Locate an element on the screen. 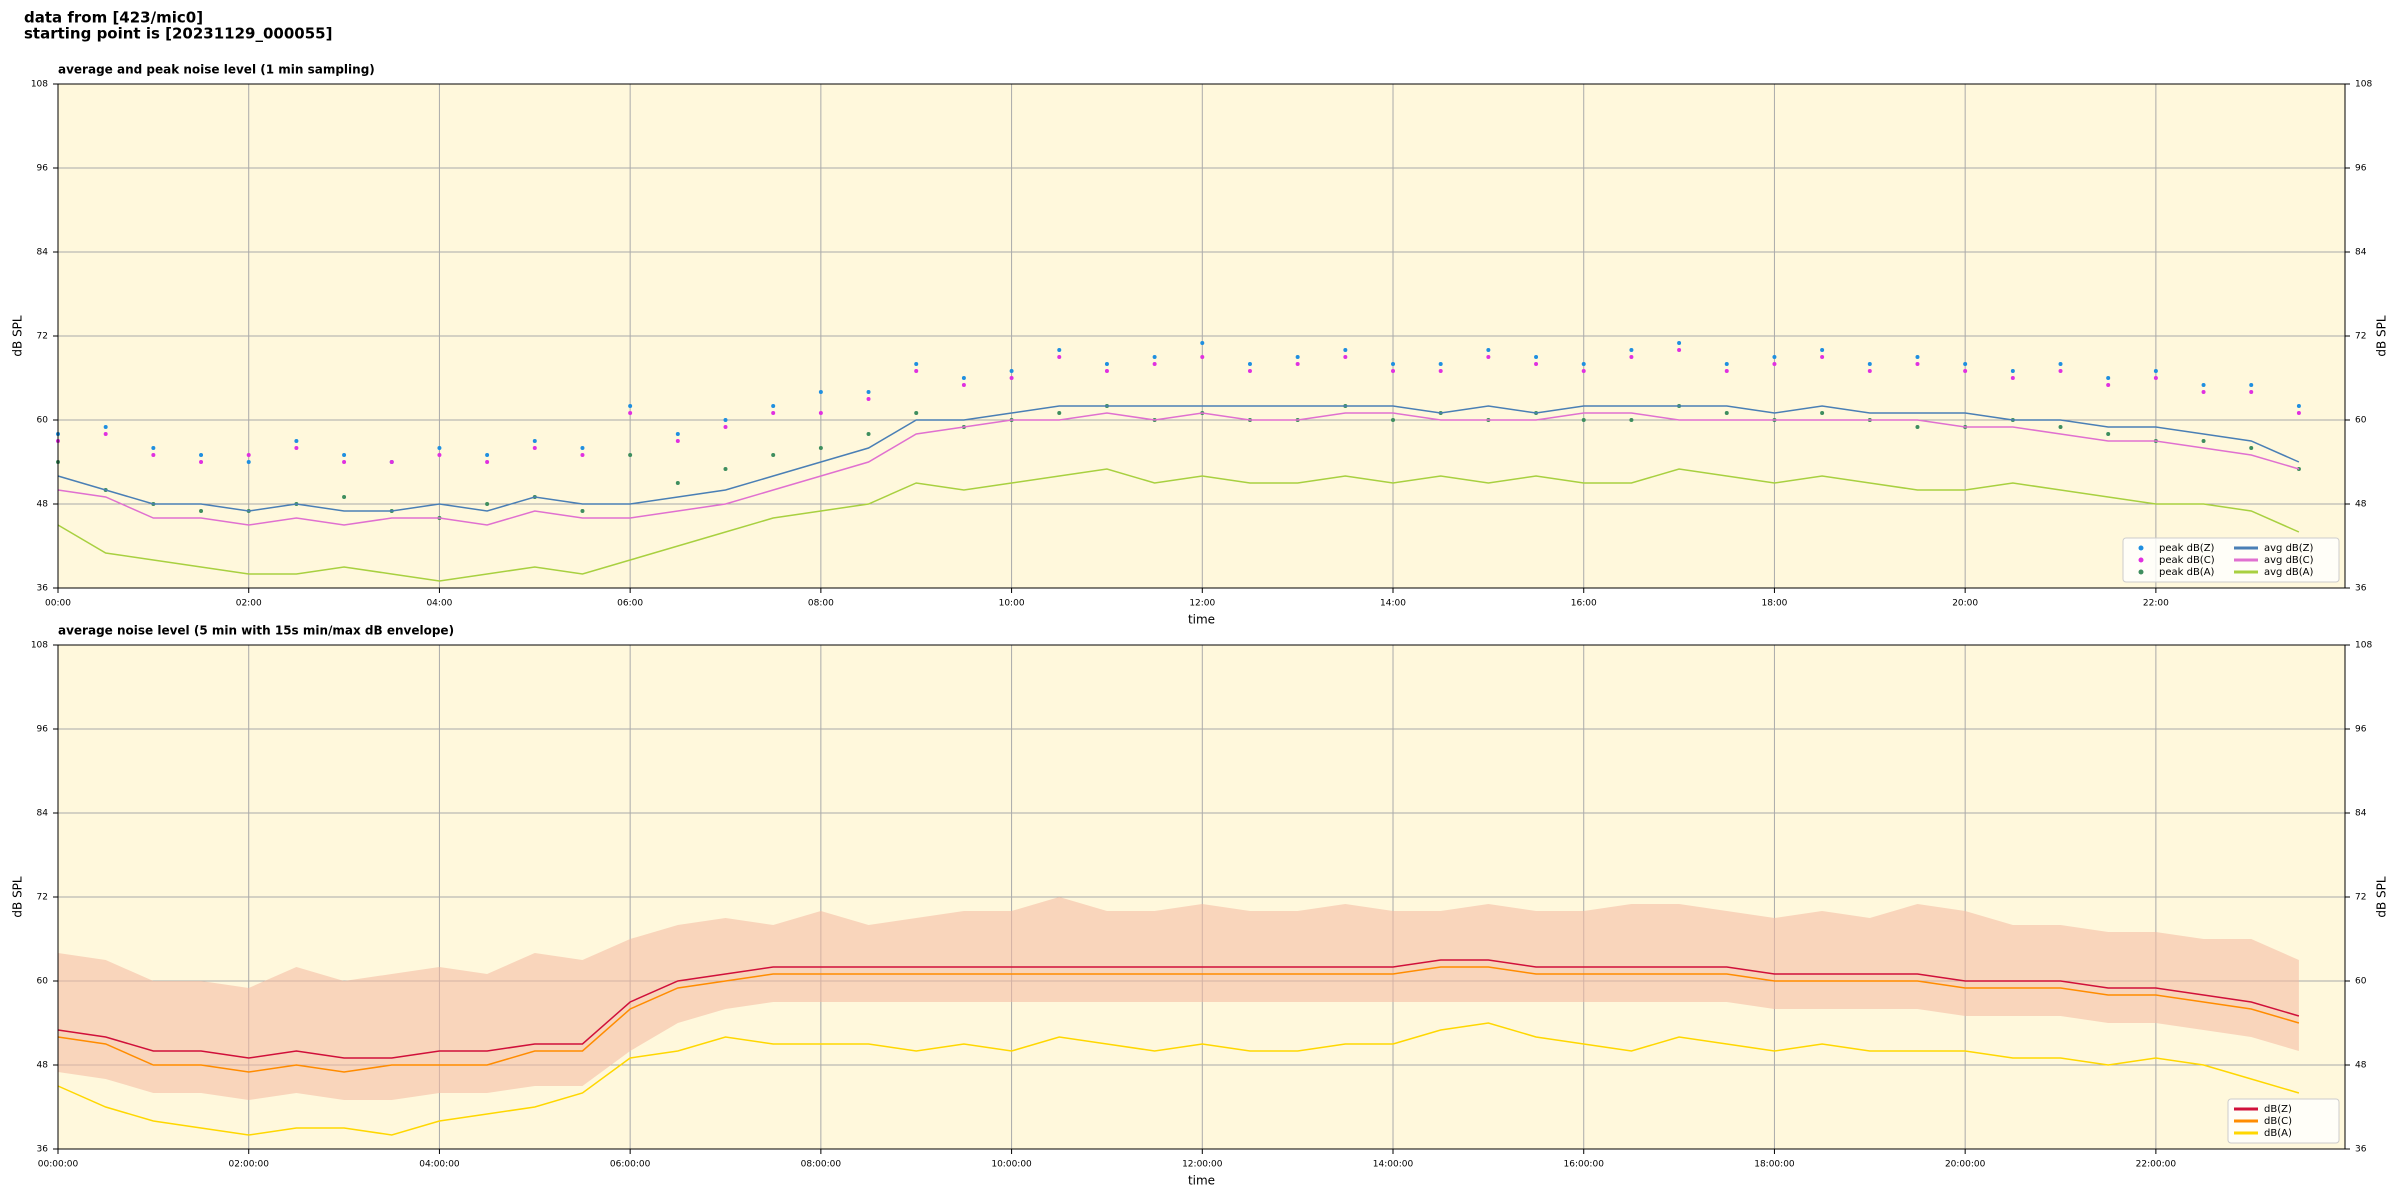 The width and height of the screenshot is (2400, 1200). legend-label: dB(C) is located at coordinates (2278, 1121).